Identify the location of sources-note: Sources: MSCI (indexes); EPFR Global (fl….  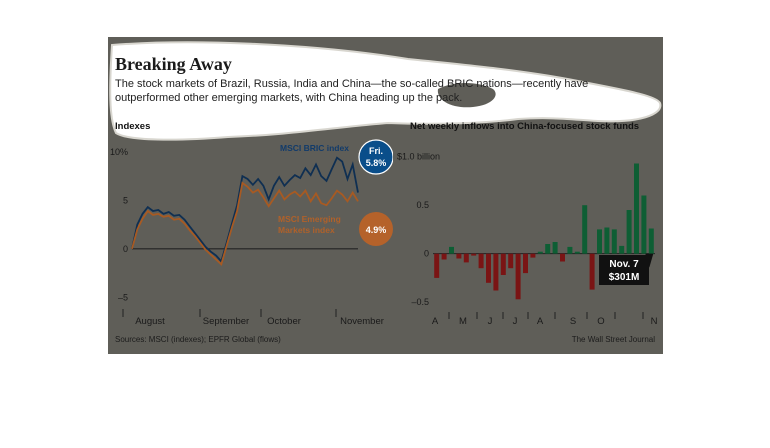
(198, 339).